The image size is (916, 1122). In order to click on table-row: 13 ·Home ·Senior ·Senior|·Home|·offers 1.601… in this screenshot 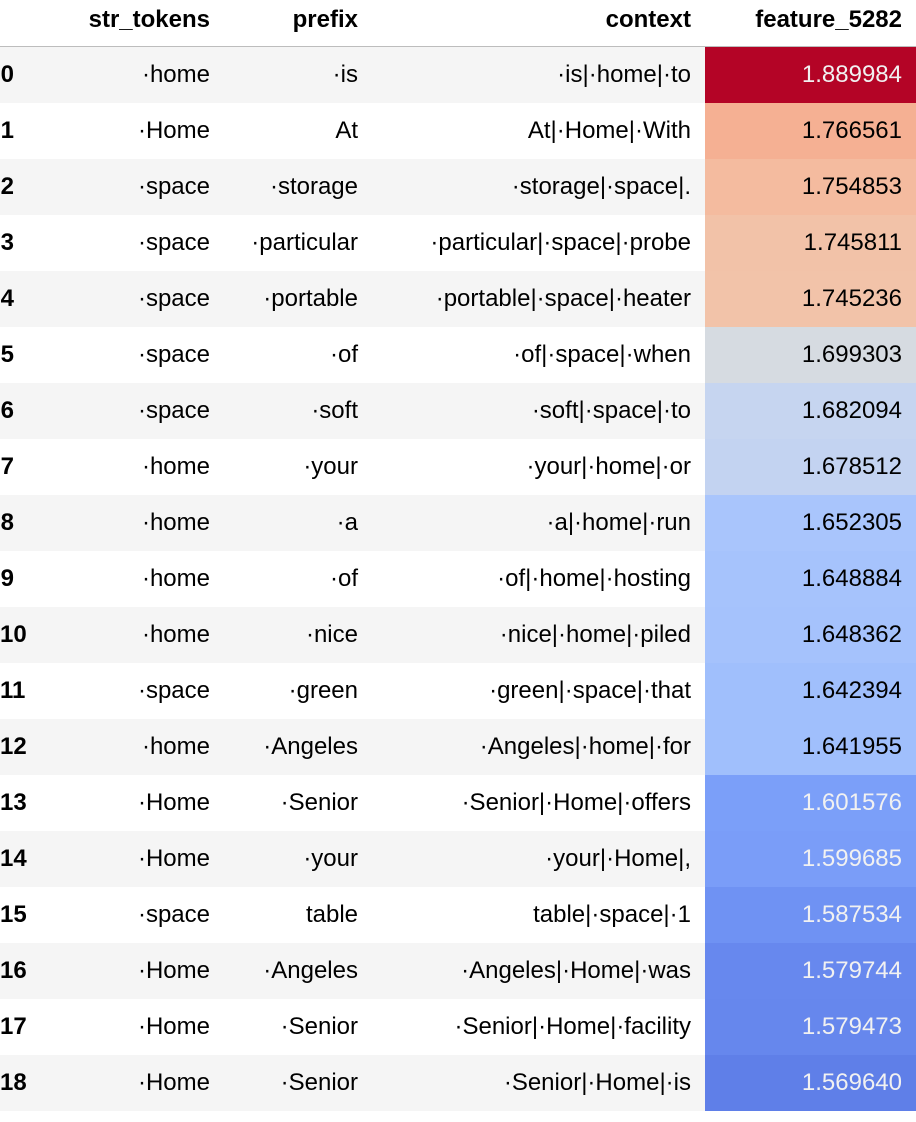, I will do `click(458, 803)`.